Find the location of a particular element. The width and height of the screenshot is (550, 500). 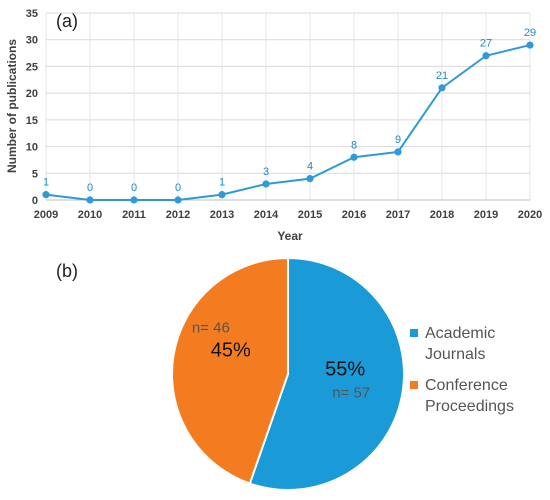

slice-count-label: n= 57 is located at coordinates (351, 393).